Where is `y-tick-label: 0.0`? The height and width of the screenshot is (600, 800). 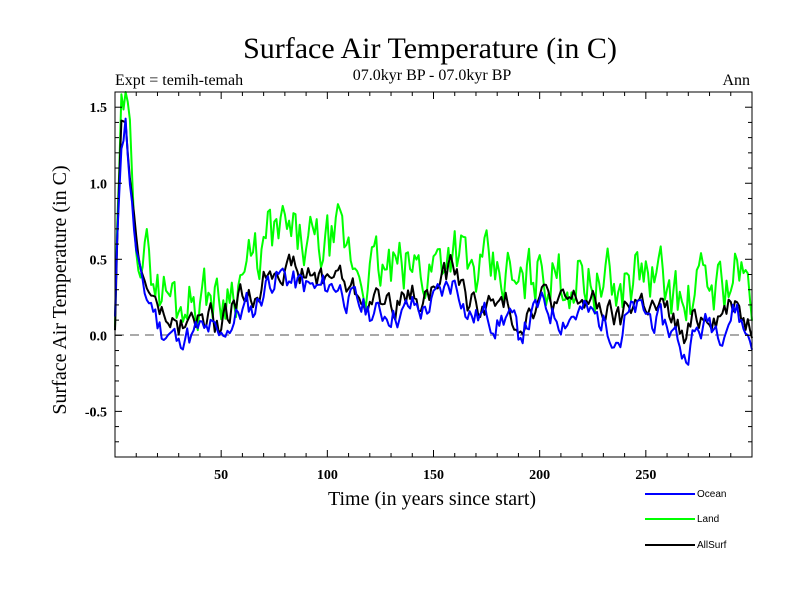
y-tick-label: 0.0 is located at coordinates (99, 336).